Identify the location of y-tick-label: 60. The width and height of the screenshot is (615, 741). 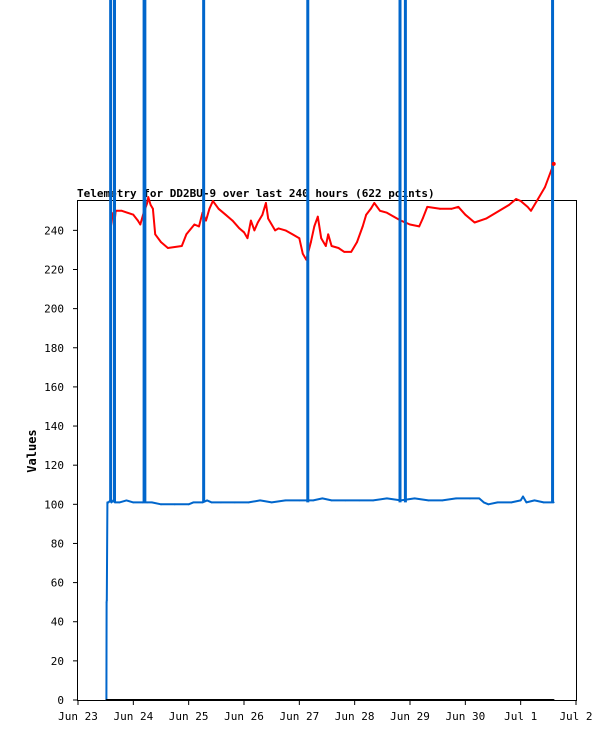
(57, 583).